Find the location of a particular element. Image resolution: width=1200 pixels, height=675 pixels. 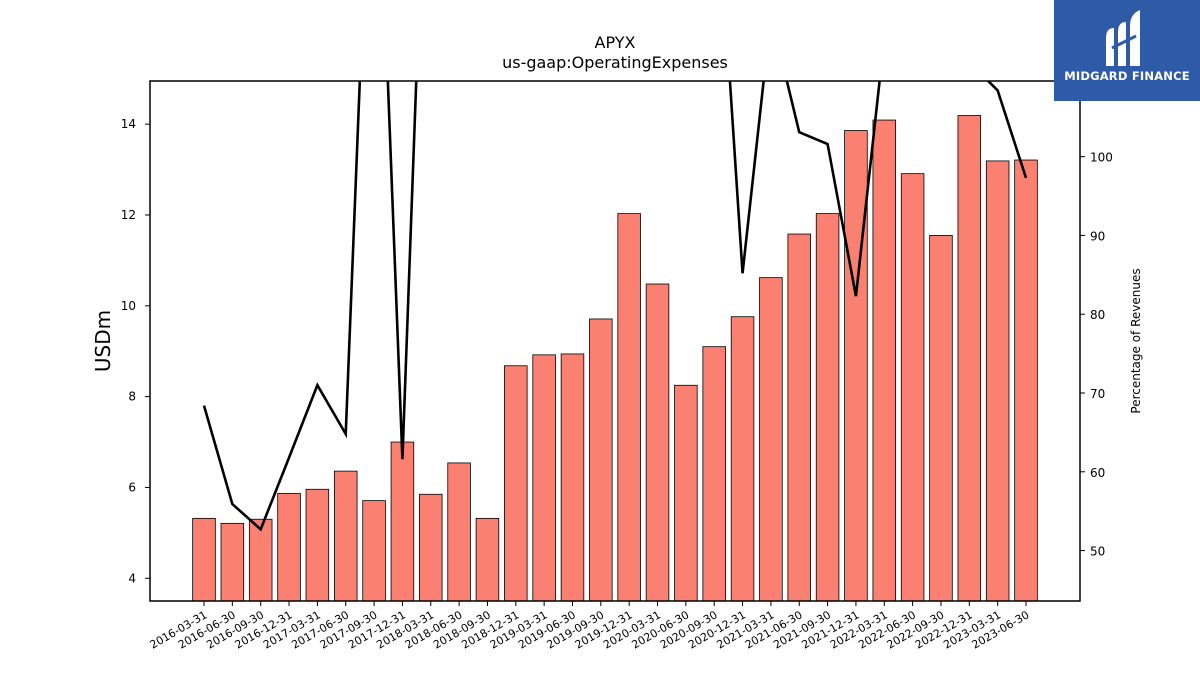

chart-title: APYX is located at coordinates (615, 42).